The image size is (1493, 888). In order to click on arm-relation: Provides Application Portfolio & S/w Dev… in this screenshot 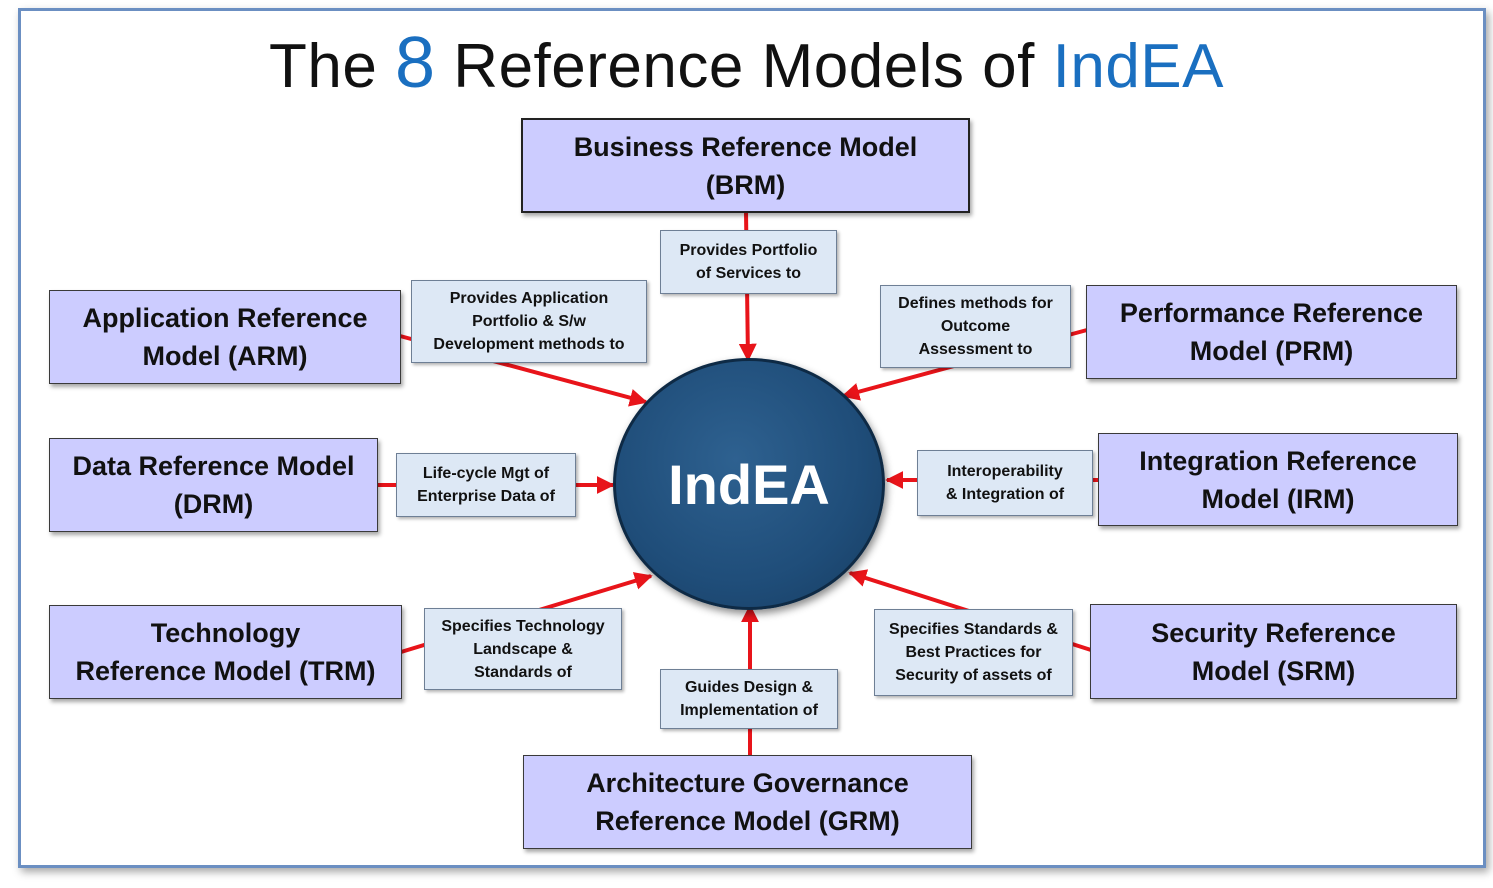, I will do `click(529, 321)`.